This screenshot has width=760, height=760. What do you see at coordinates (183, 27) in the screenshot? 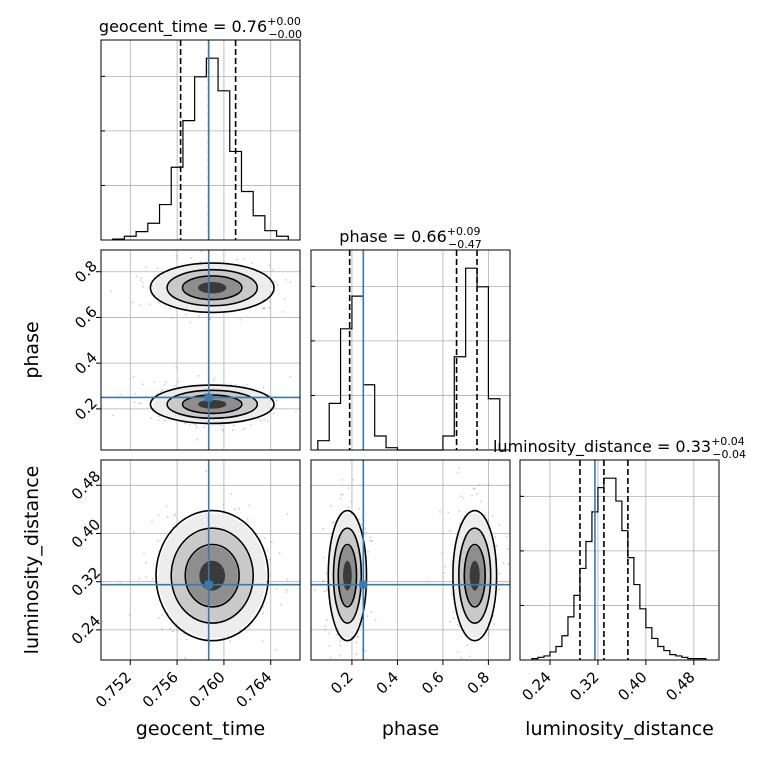
I see `title-main: geocent_time = 0.76` at bounding box center [183, 27].